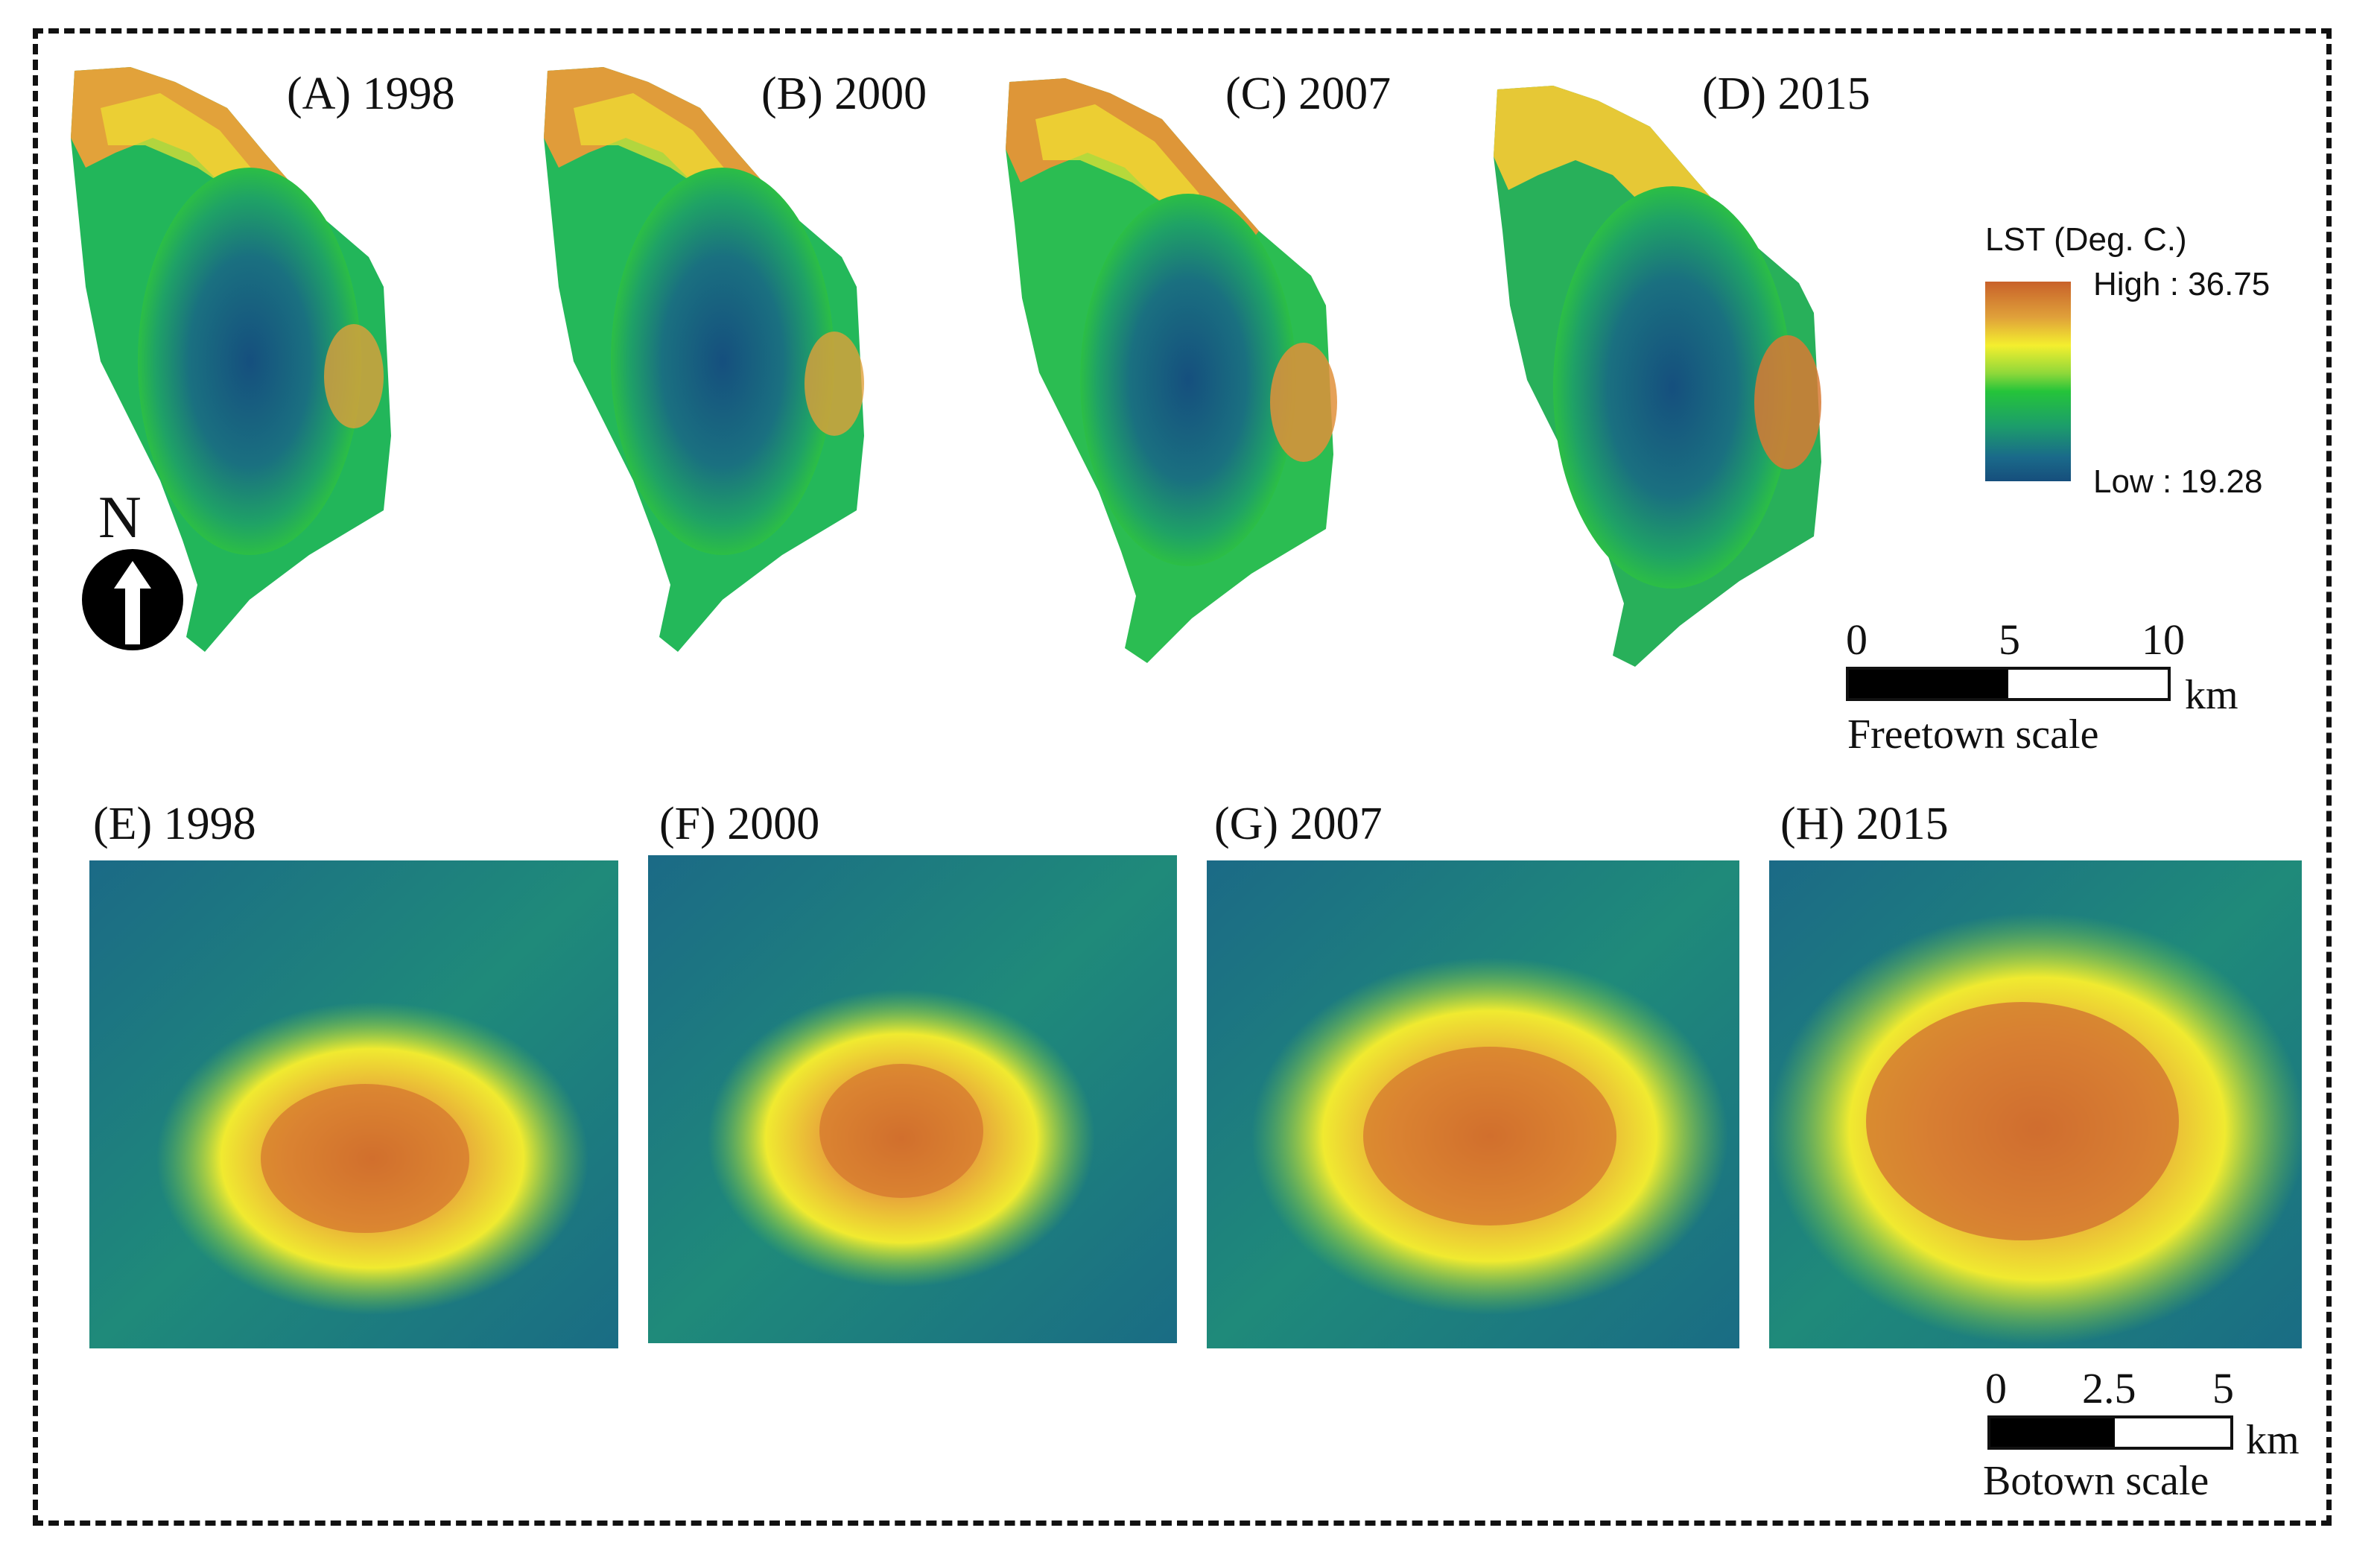 This screenshot has height=1557, width=2380. What do you see at coordinates (2163, 639) in the screenshot?
I see `scale-freetown-tick-10: 10` at bounding box center [2163, 639].